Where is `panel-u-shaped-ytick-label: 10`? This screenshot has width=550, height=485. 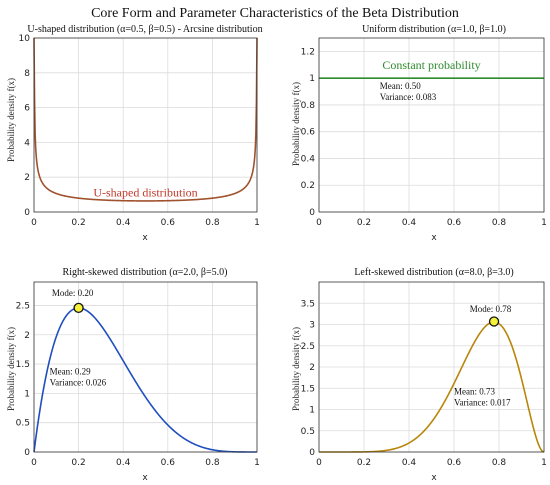
panel-u-shaped-ytick-label: 10 is located at coordinates (25, 39).